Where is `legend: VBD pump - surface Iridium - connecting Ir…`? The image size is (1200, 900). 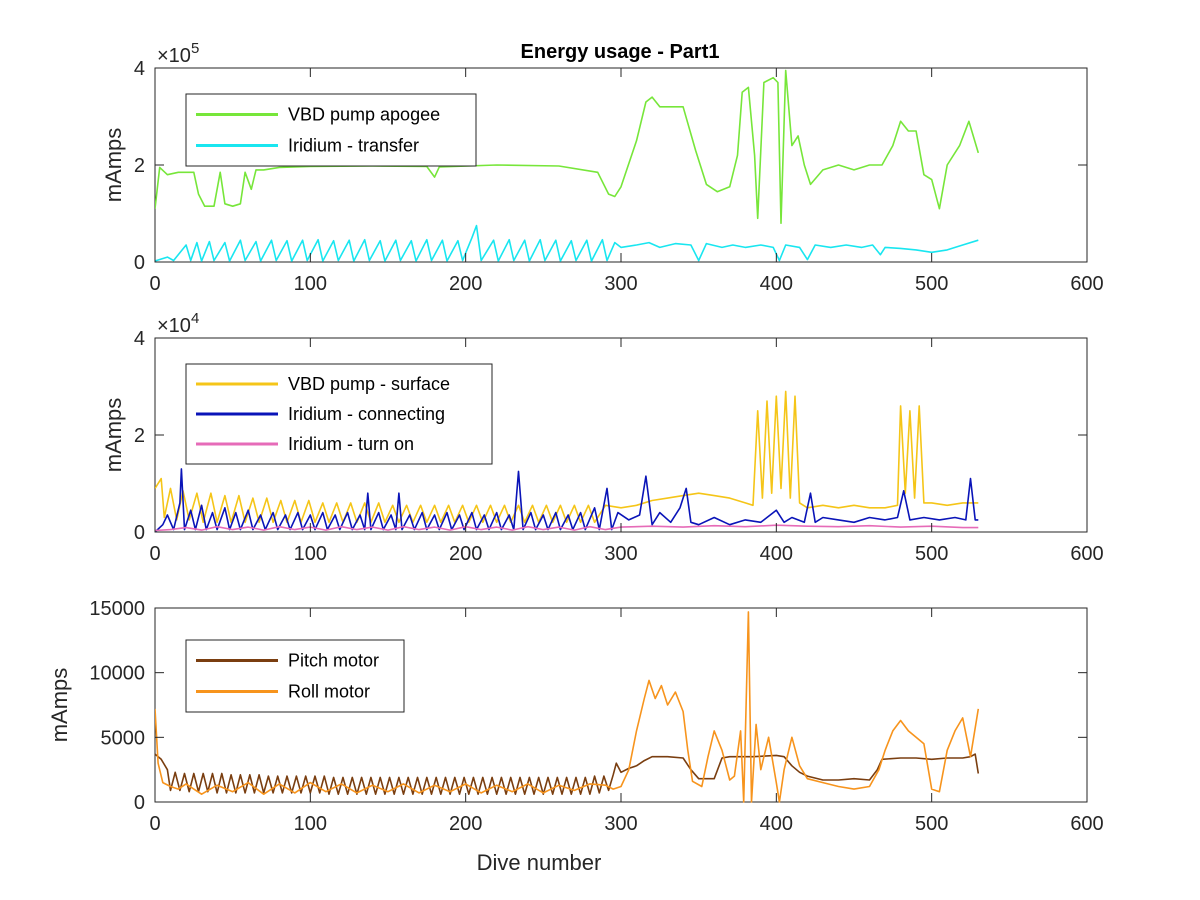
legend: VBD pump - surface Iridium - connecting Ir… is located at coordinates (339, 414).